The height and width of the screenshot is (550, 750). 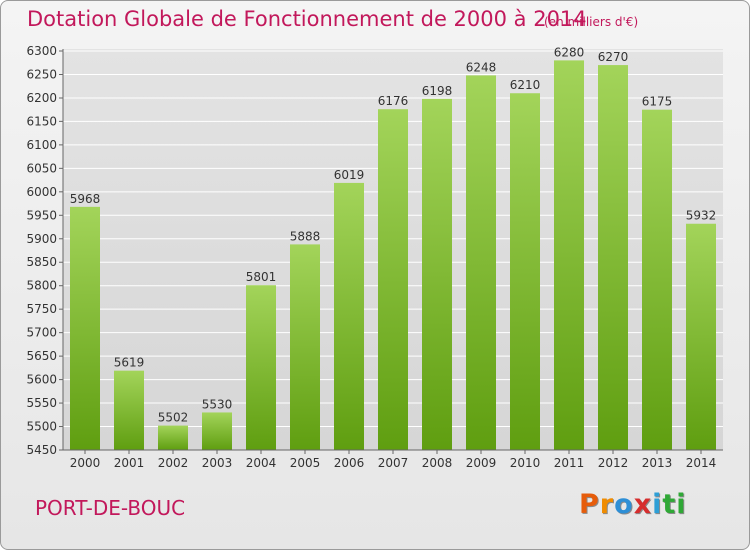 What do you see at coordinates (217, 463) in the screenshot?
I see `x-tick-label: 2003` at bounding box center [217, 463].